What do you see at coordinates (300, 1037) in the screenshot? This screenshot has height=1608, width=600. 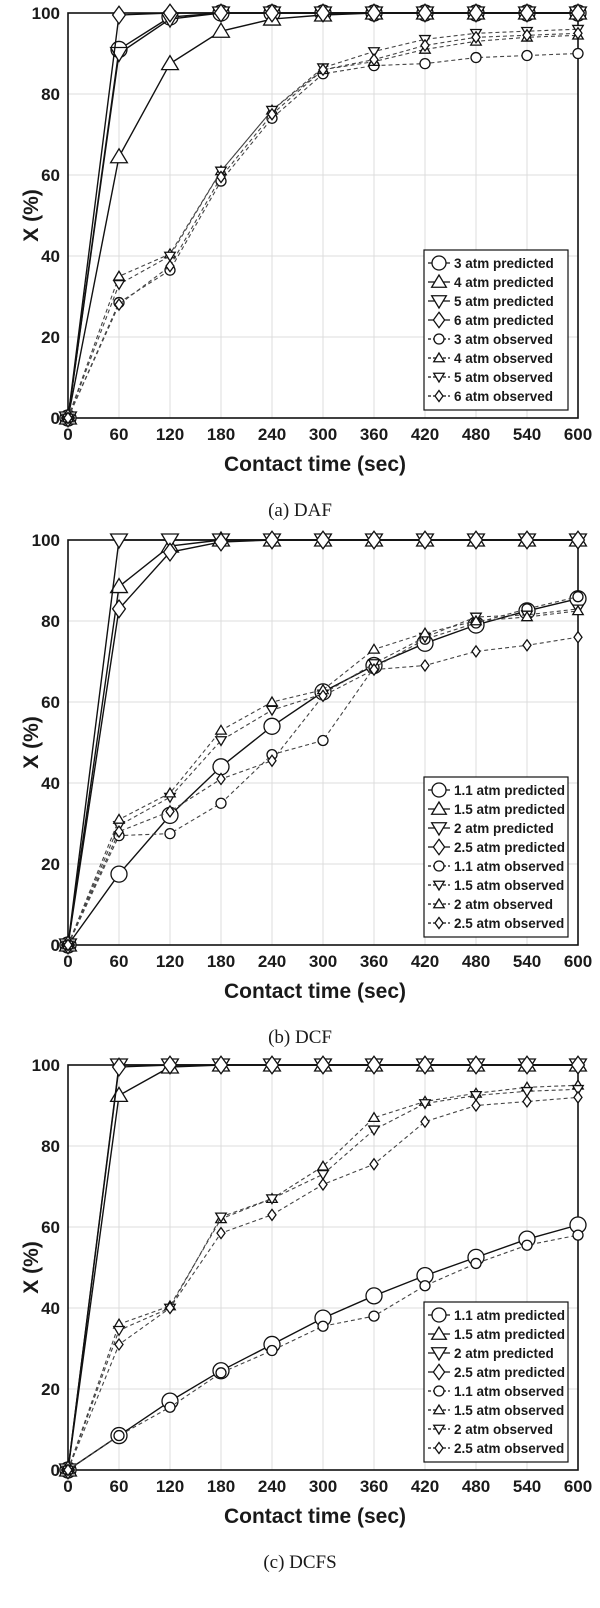 I see `panel-caption: (b) DCF` at bounding box center [300, 1037].